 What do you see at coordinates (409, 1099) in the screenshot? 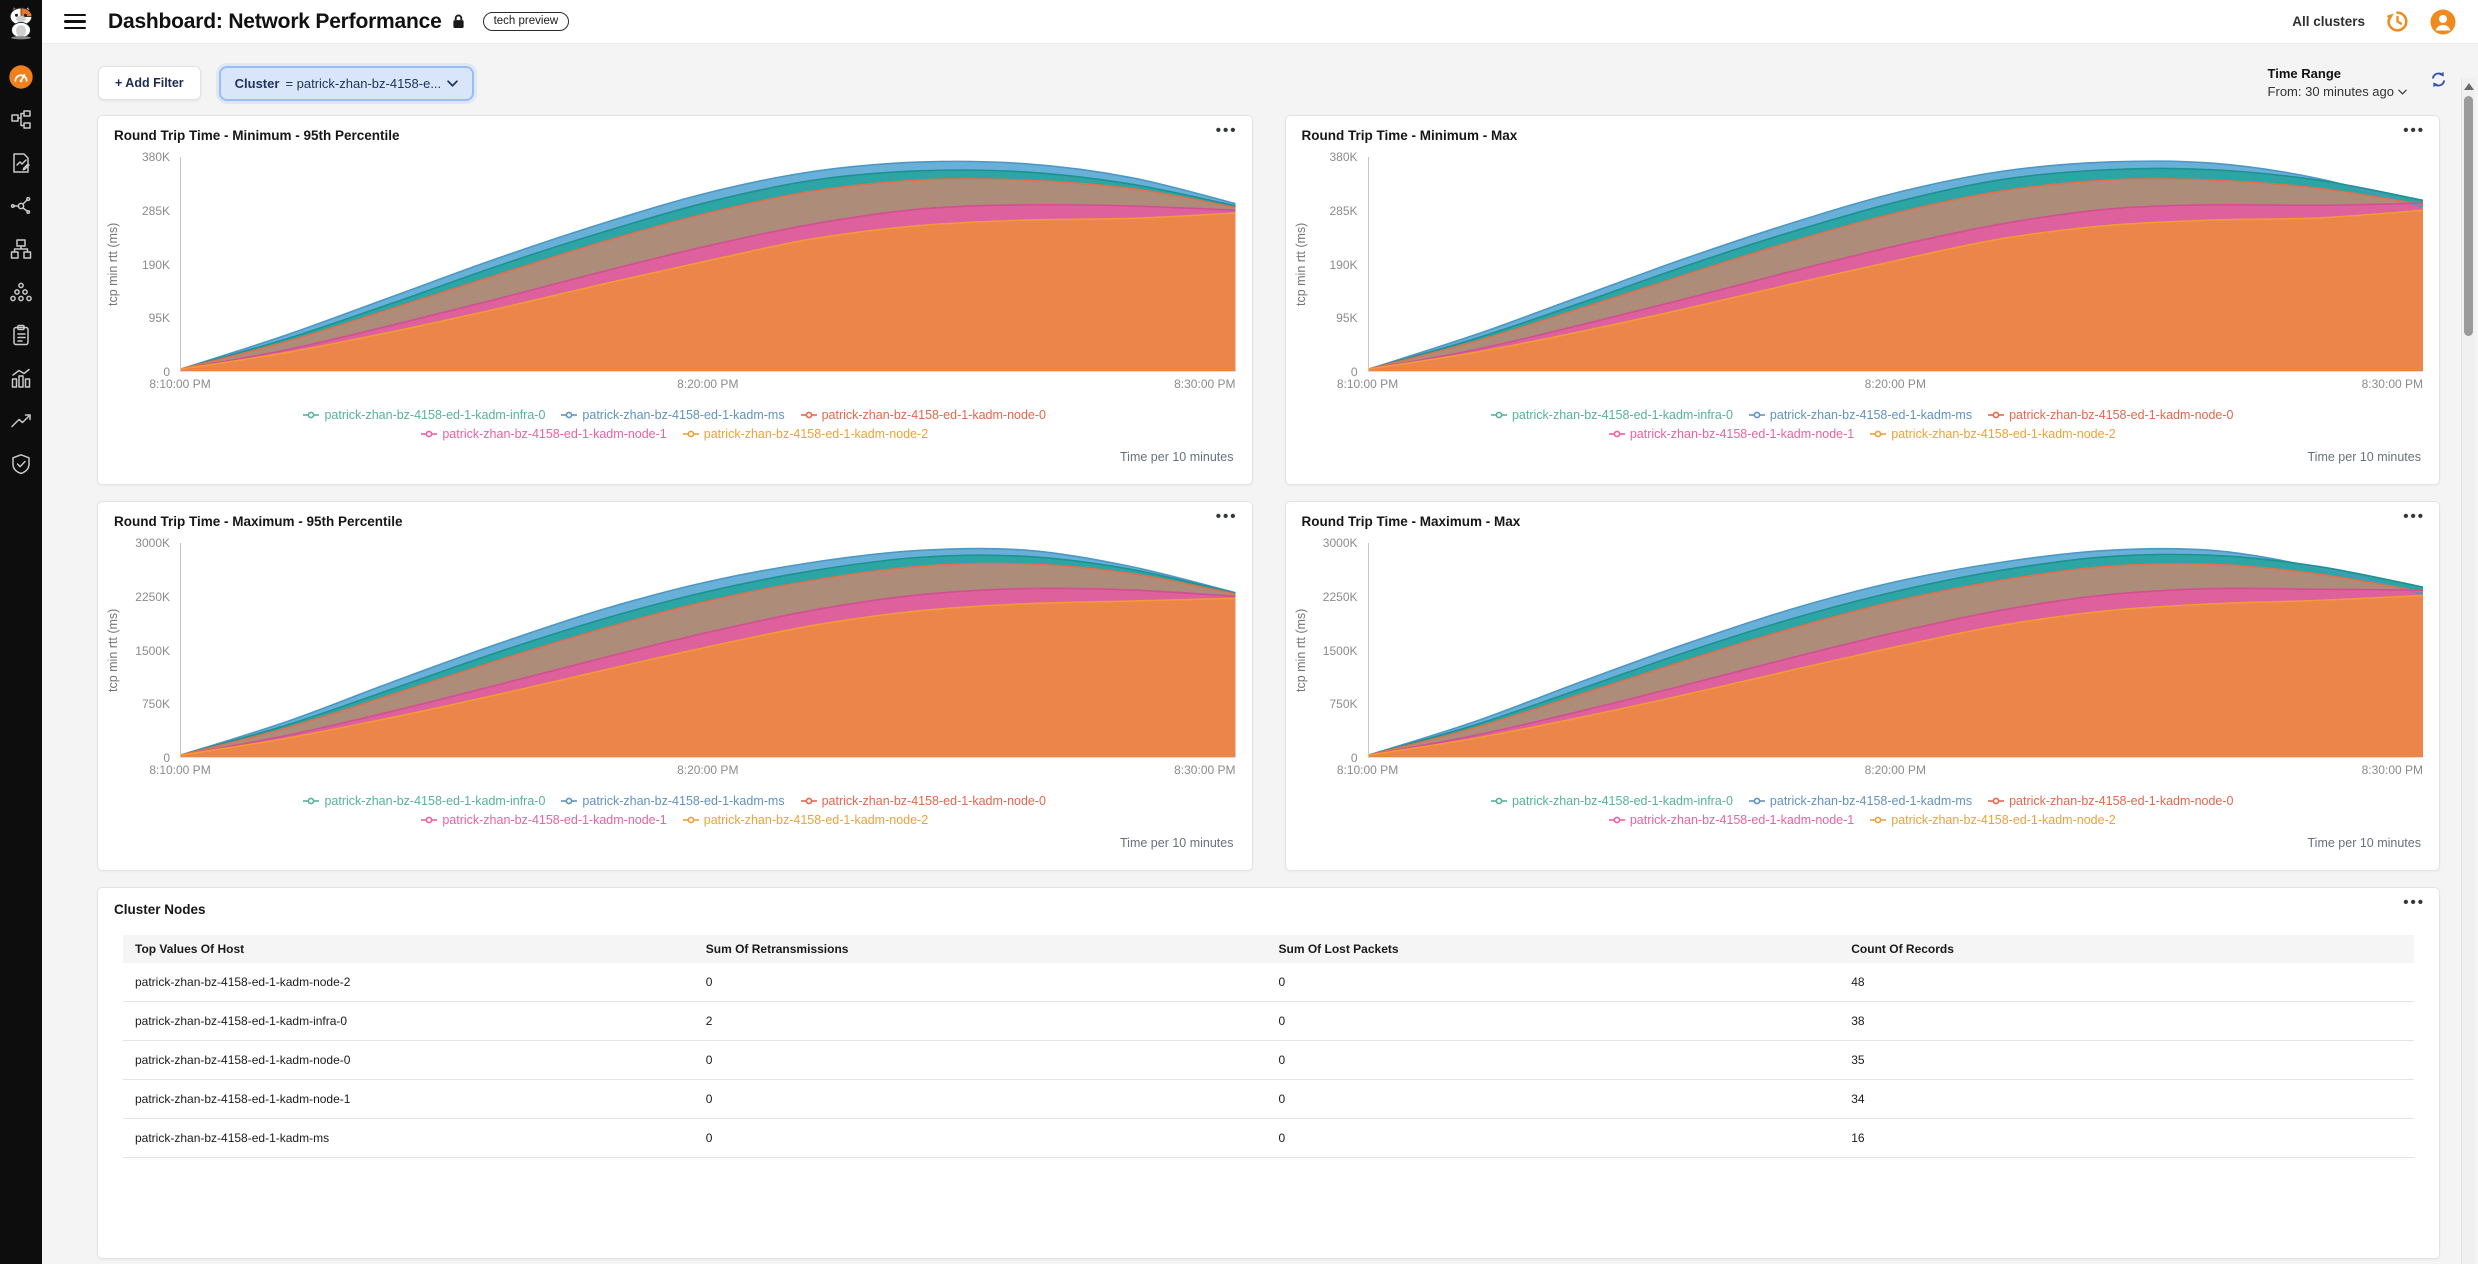
I see `table-cell: patrick-zhan-bz-4158-ed-1-kadm-node-1` at bounding box center [409, 1099].